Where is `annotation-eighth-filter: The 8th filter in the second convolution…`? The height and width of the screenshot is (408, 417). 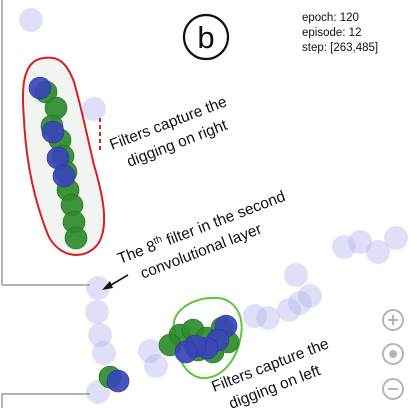
annotation-eighth-filter: The 8th filter in the second convolution… is located at coordinates (207, 237).